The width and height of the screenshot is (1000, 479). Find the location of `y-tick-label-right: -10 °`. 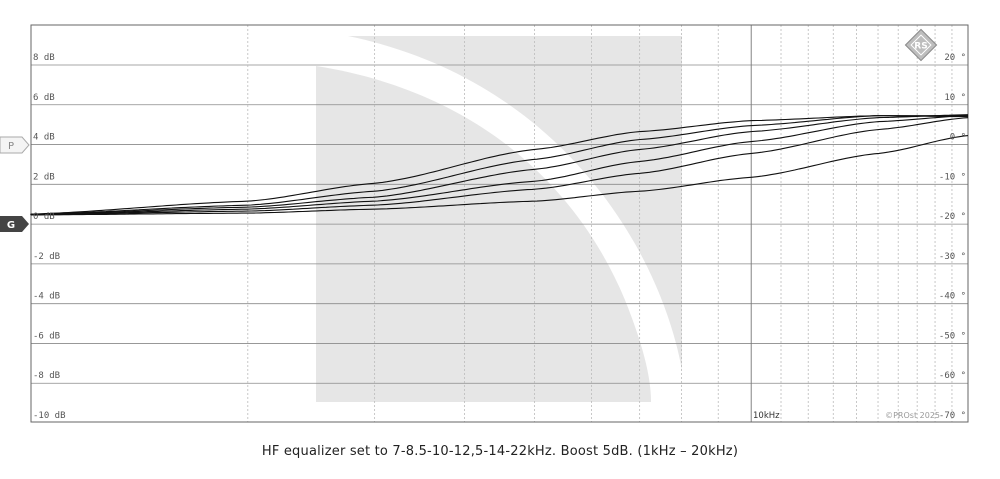

y-tick-label-right: -10 ° is located at coordinates (952, 177).